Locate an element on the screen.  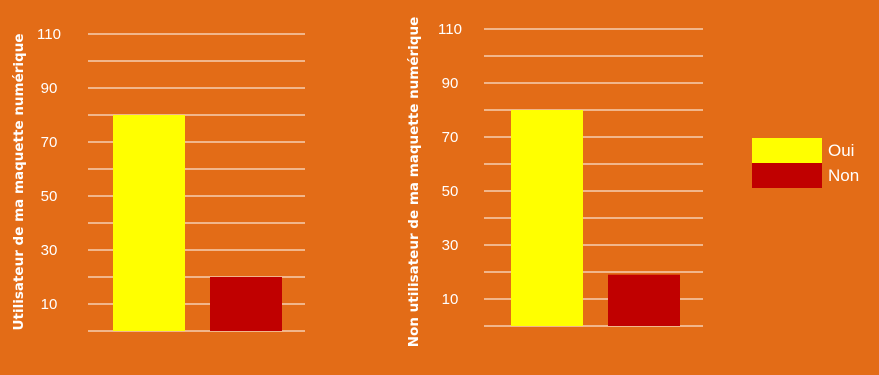
y-axis-label: Utilisateur de ma maquette numérique is located at coordinates (19, 182).